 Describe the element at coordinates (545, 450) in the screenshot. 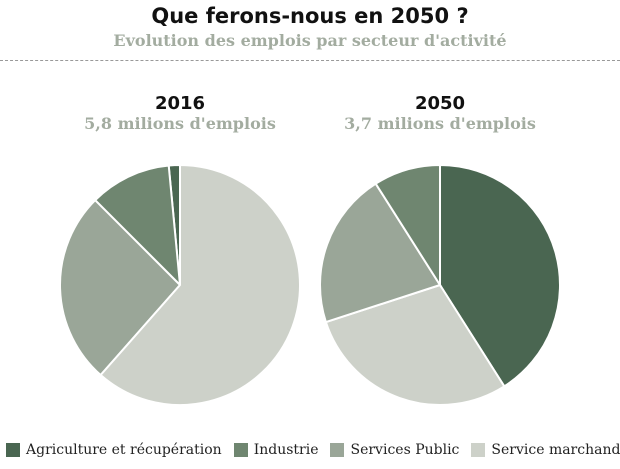

I see `legend-item-service-marchands: Service marchands` at that location.